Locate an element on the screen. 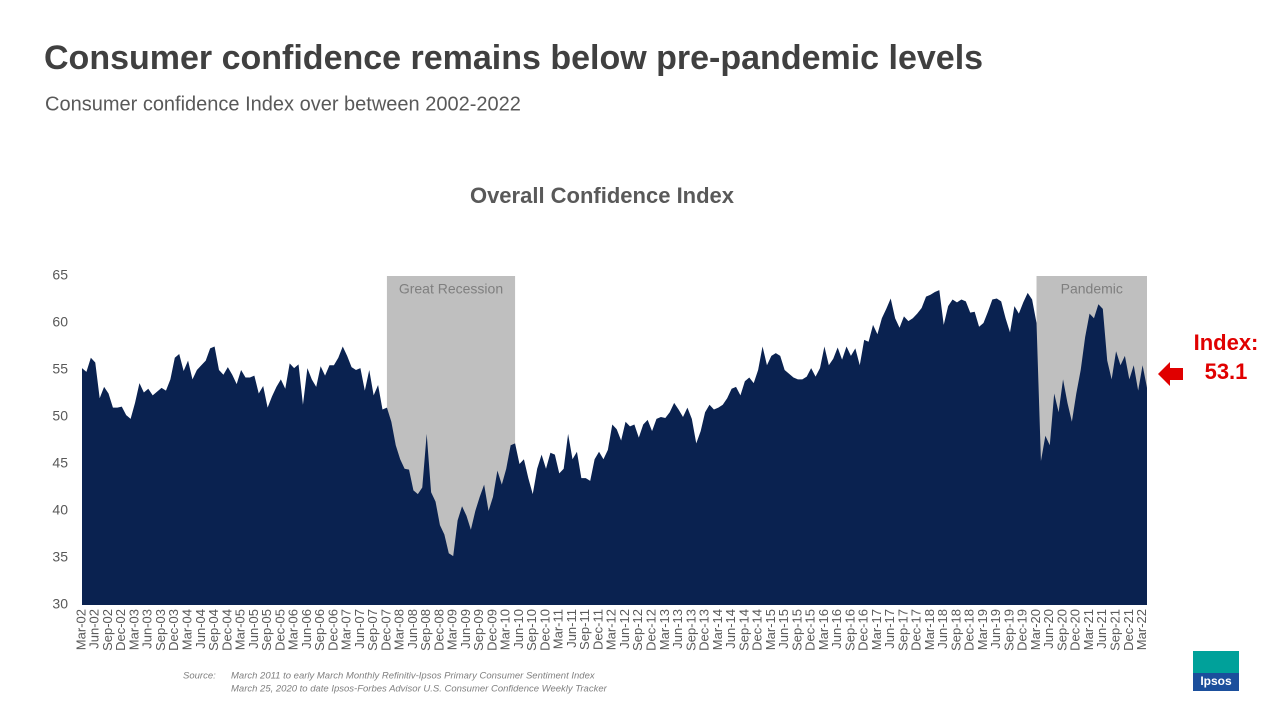  y-tick-label: 40 is located at coordinates (60, 510).